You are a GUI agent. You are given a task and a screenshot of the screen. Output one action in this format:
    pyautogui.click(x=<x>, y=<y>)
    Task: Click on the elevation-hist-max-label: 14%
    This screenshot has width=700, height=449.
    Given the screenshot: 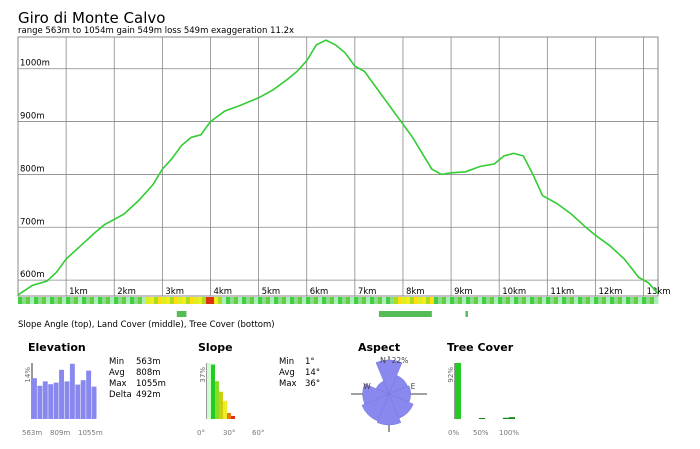 What is the action you would take?
    pyautogui.click(x=28, y=375)
    